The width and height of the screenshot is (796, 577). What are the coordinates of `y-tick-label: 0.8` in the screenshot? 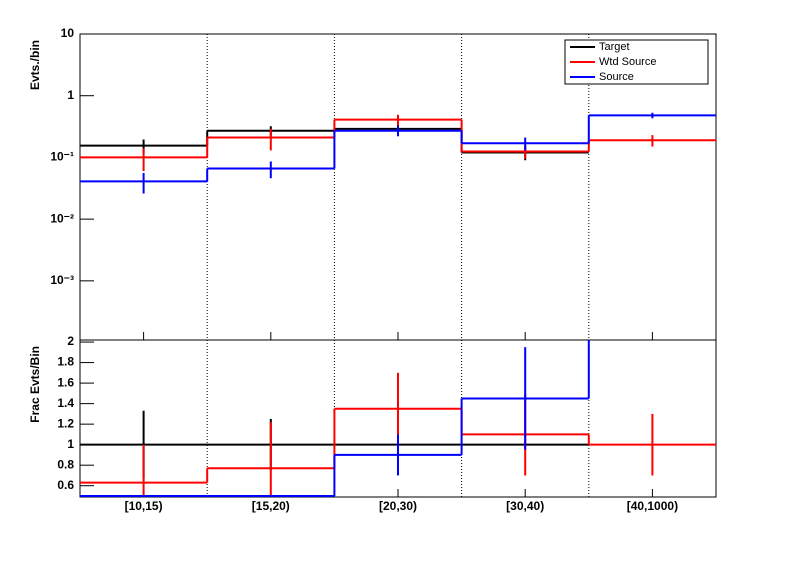 It's located at (65, 464).